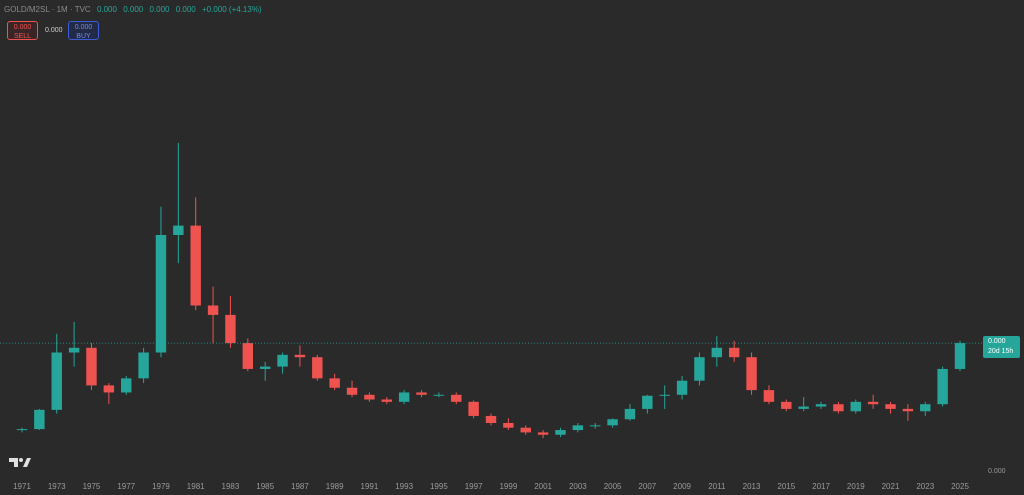  Describe the element at coordinates (613, 486) in the screenshot. I see `x-tick-label: 2005` at that location.